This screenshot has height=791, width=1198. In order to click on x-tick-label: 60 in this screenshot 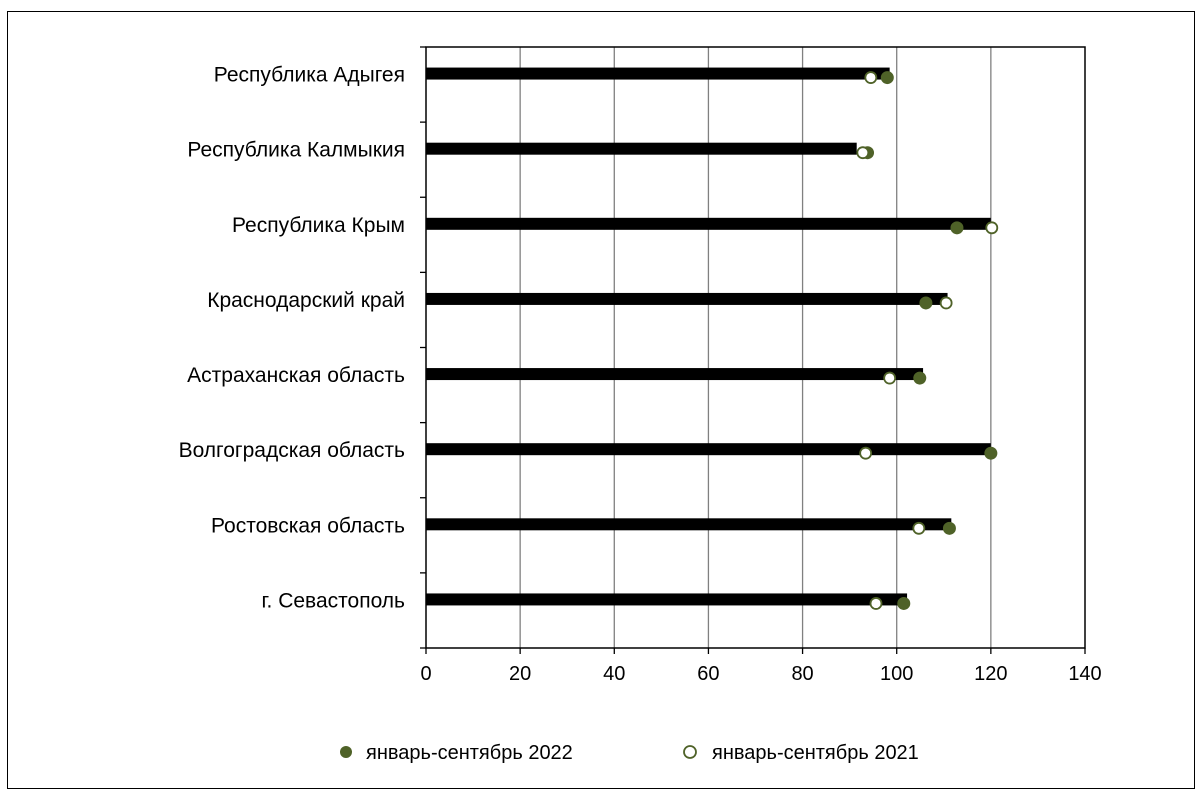, I will do `click(708, 674)`.